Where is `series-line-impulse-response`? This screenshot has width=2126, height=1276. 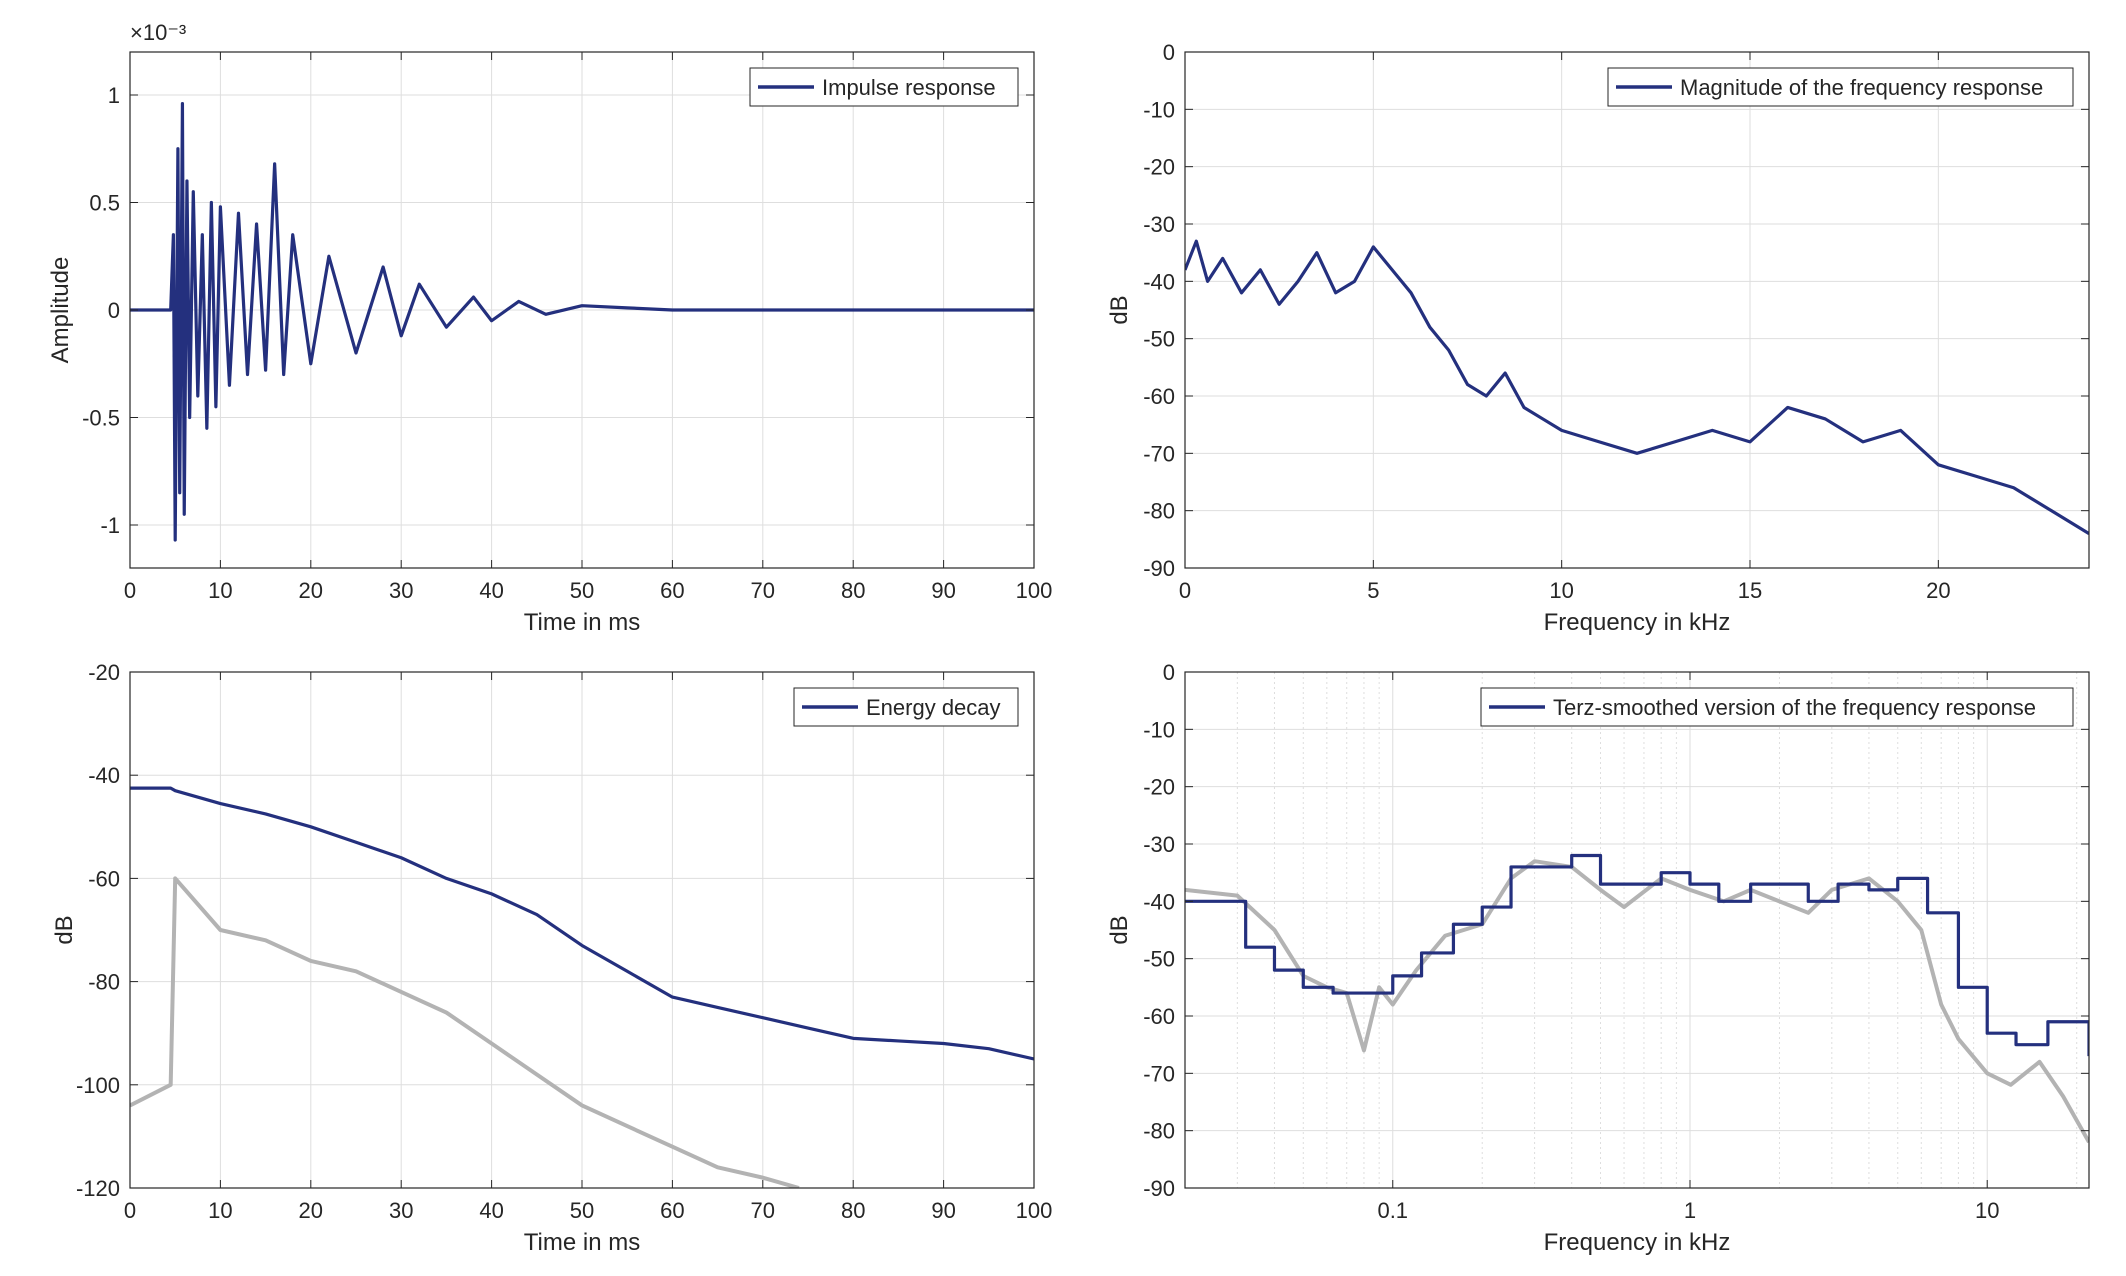 series-line-impulse-response is located at coordinates (582, 322).